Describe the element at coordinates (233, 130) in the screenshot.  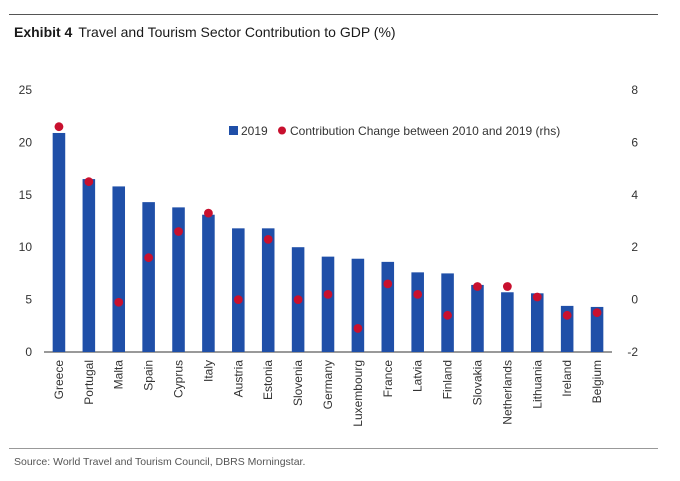
I see `legend-swatch-bar` at that location.